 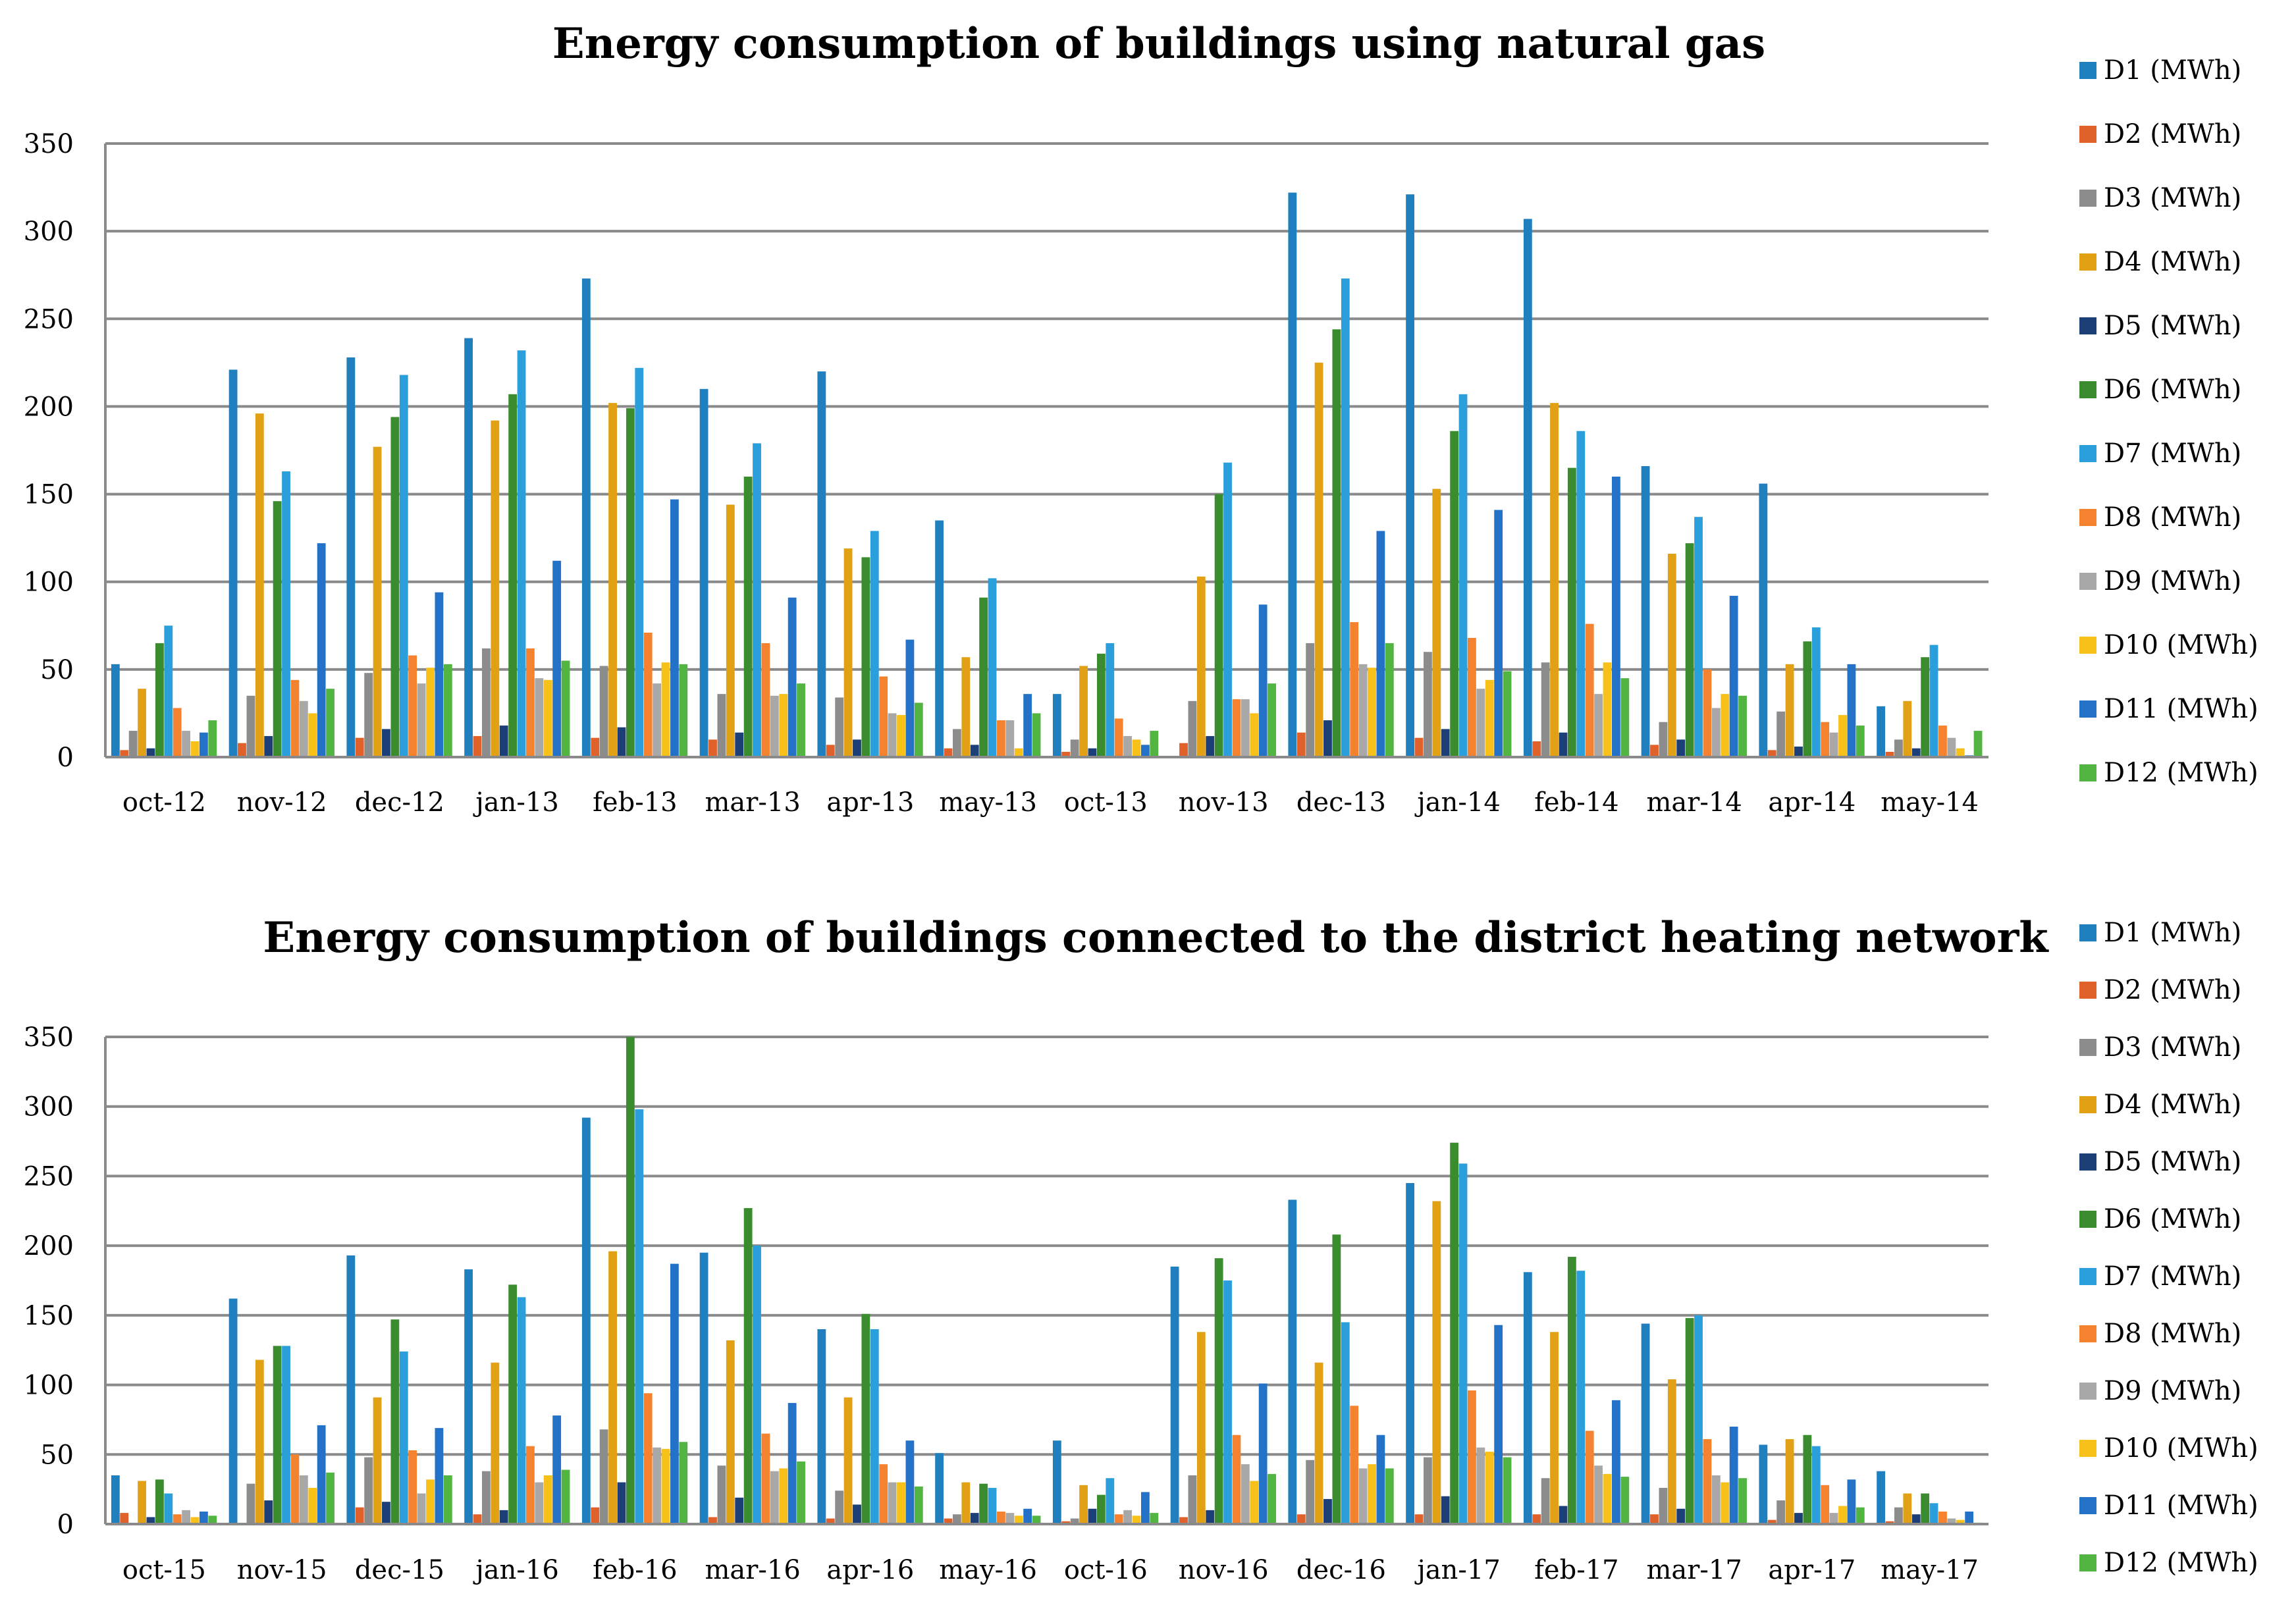 I want to click on y-tick-label: 50, so click(x=57, y=670).